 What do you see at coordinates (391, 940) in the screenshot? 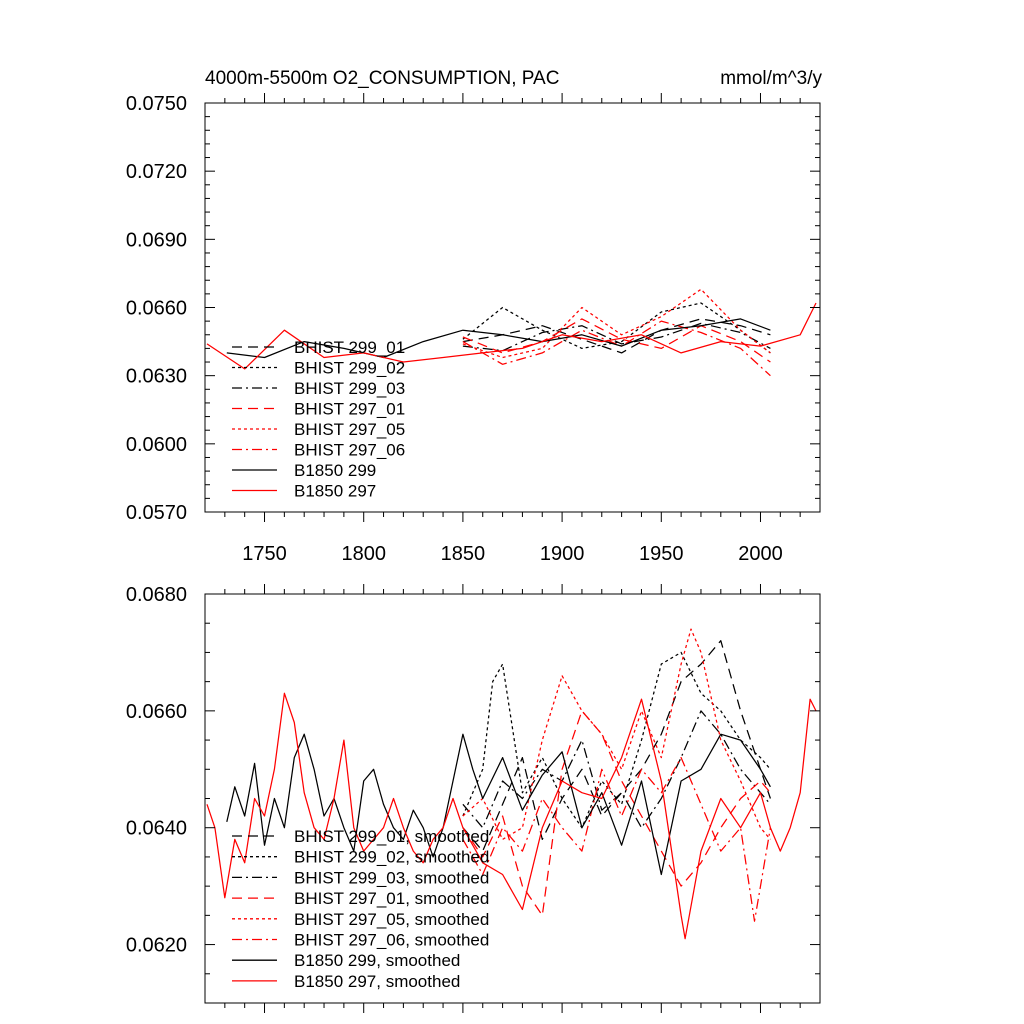
I see `legend-label: BHIST 297_06, smoothed` at bounding box center [391, 940].